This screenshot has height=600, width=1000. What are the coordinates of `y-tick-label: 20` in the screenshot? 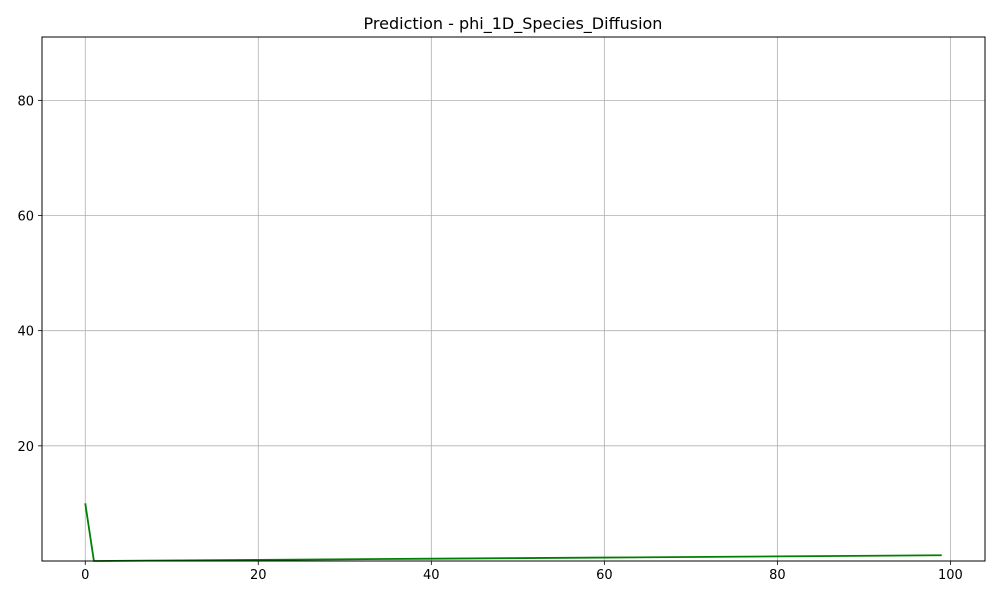 It's located at (25, 447).